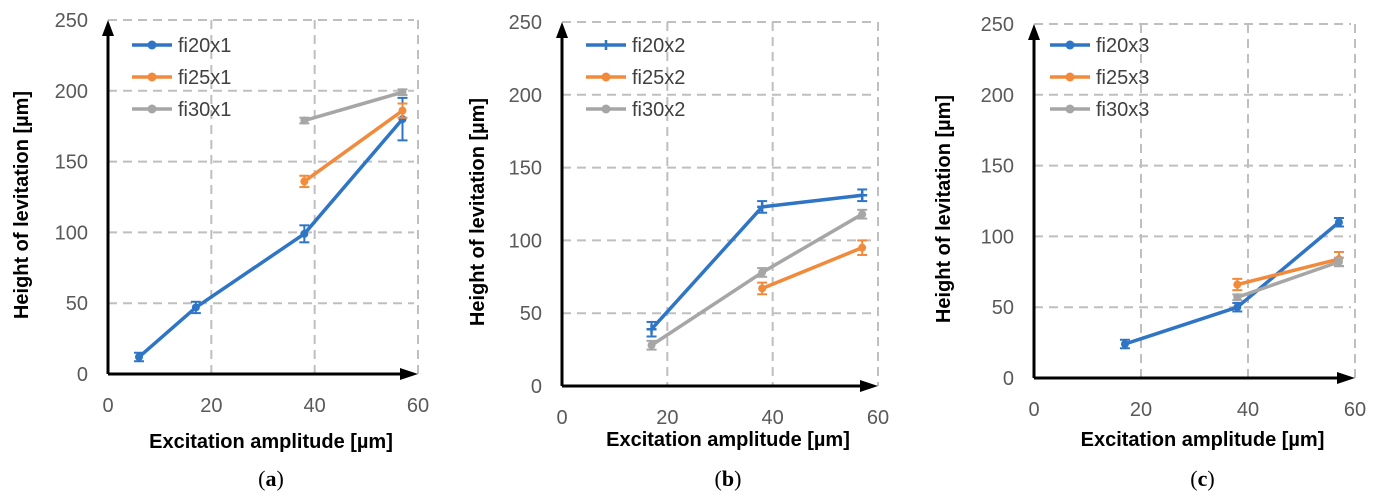 The height and width of the screenshot is (498, 1386). Describe the element at coordinates (658, 78) in the screenshot. I see `legend-label: fi25x2` at that location.